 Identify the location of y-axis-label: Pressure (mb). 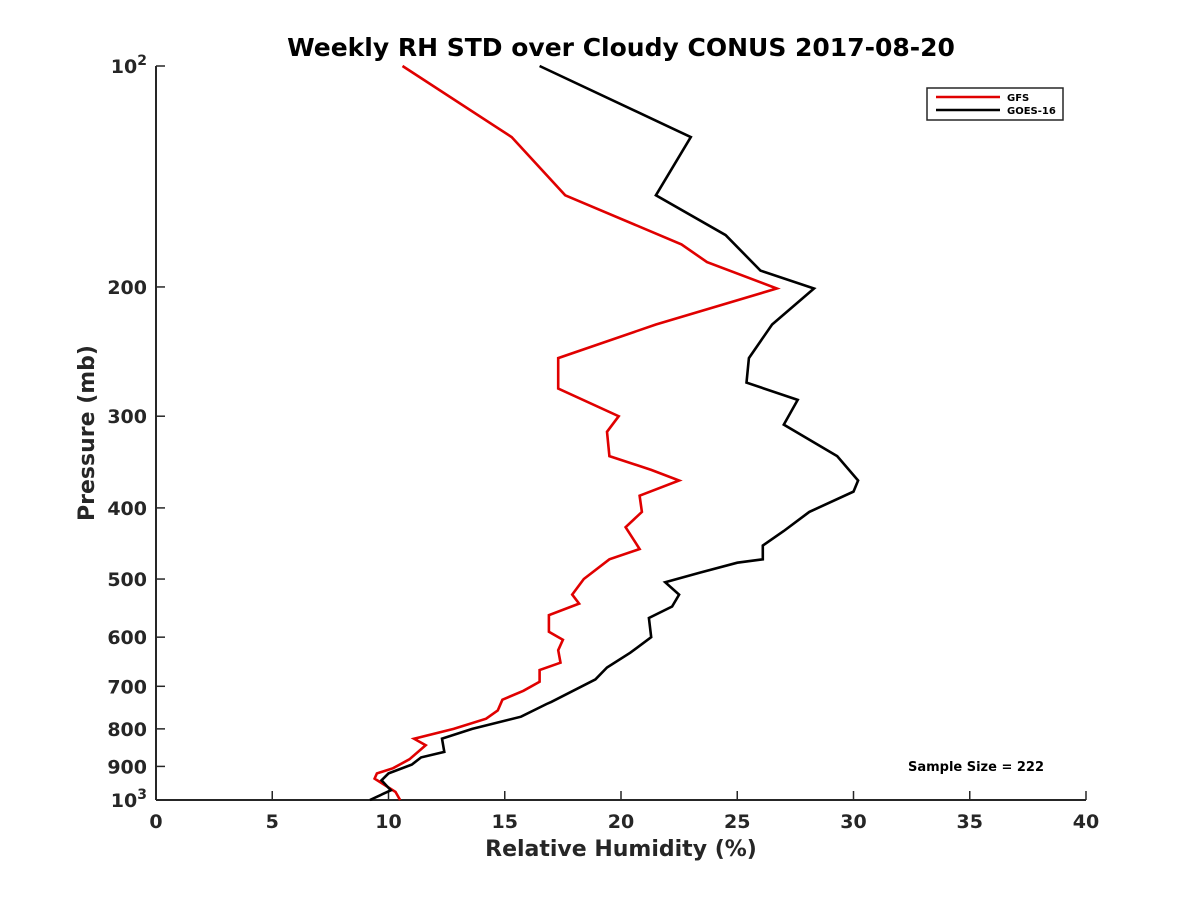
(87, 433).